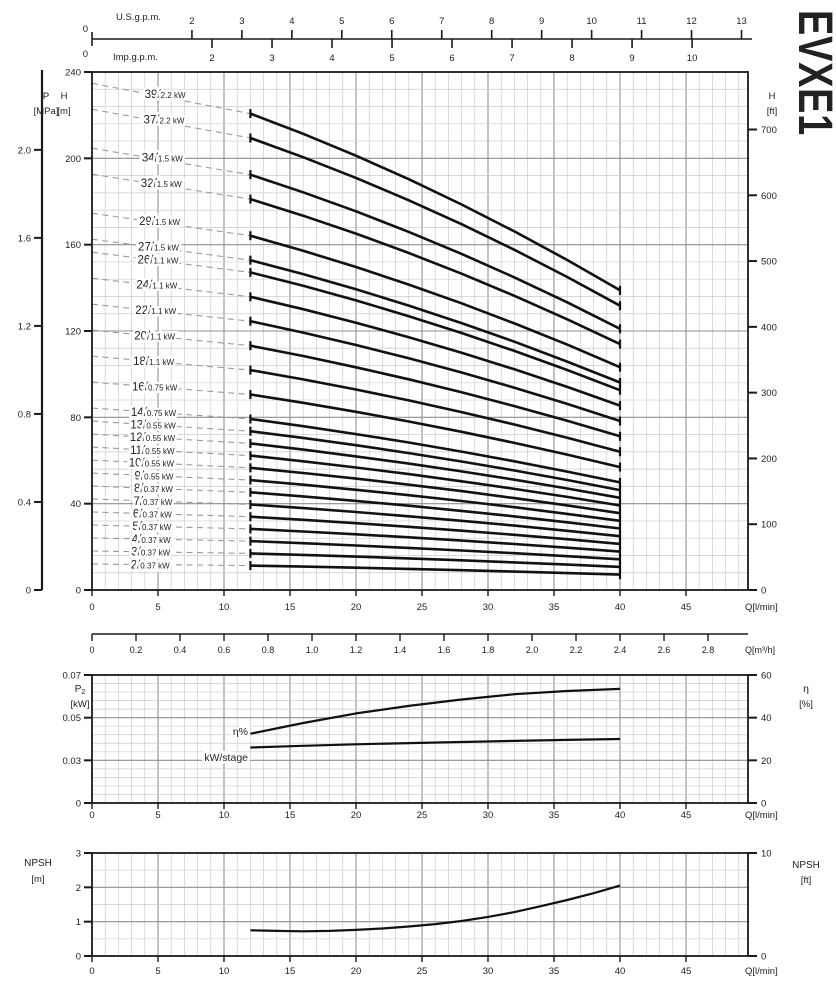 This screenshot has width=836, height=1000. I want to click on h-axis-tick-label: 240, so click(73, 73).